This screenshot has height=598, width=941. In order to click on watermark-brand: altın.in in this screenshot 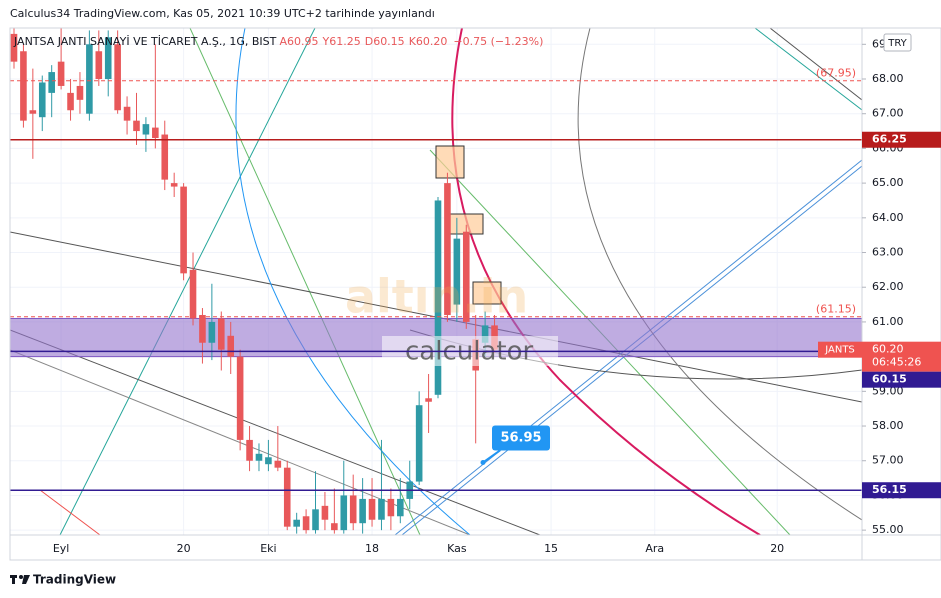, I will do `click(436, 297)`.